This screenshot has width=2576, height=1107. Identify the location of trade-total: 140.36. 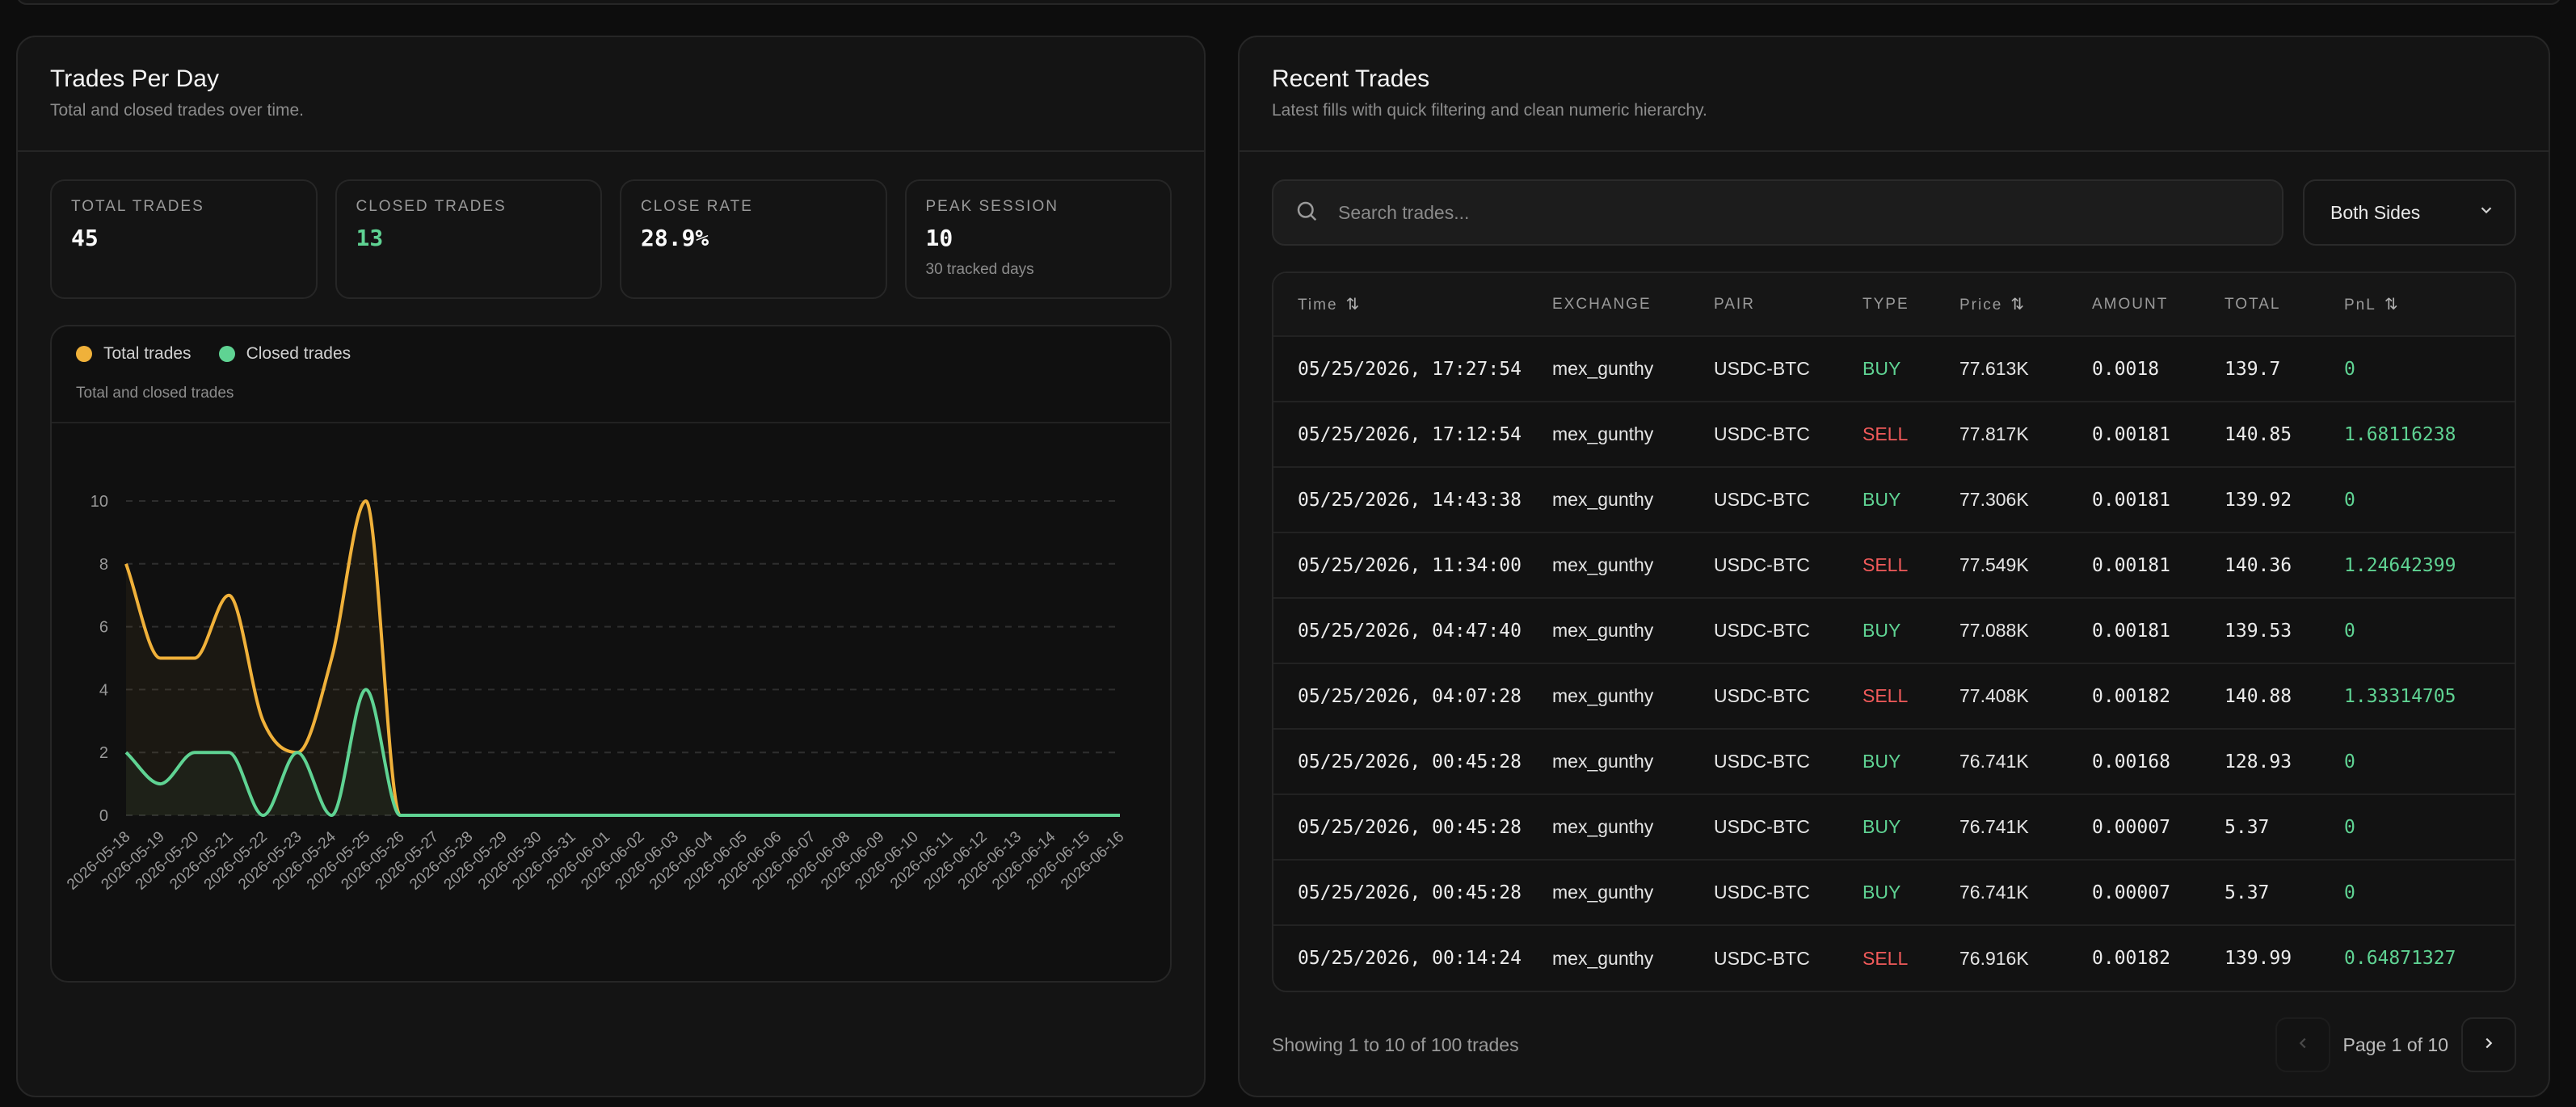
(2258, 565).